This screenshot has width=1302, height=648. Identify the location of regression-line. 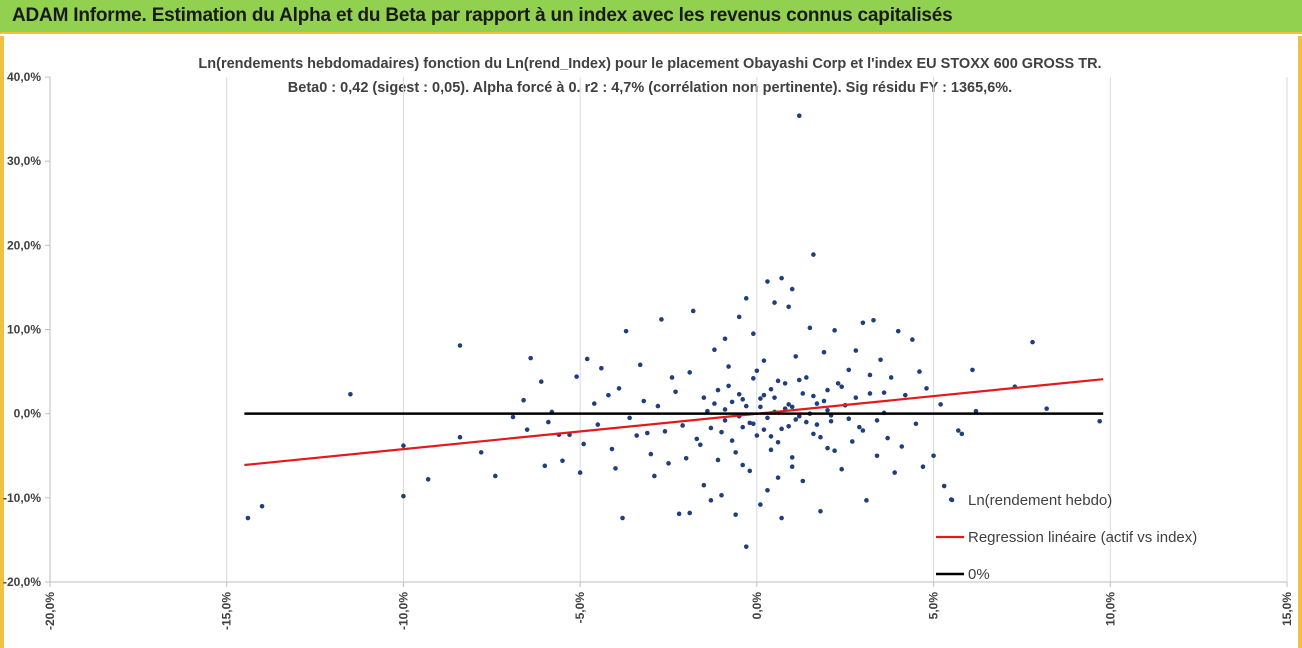
(674, 422).